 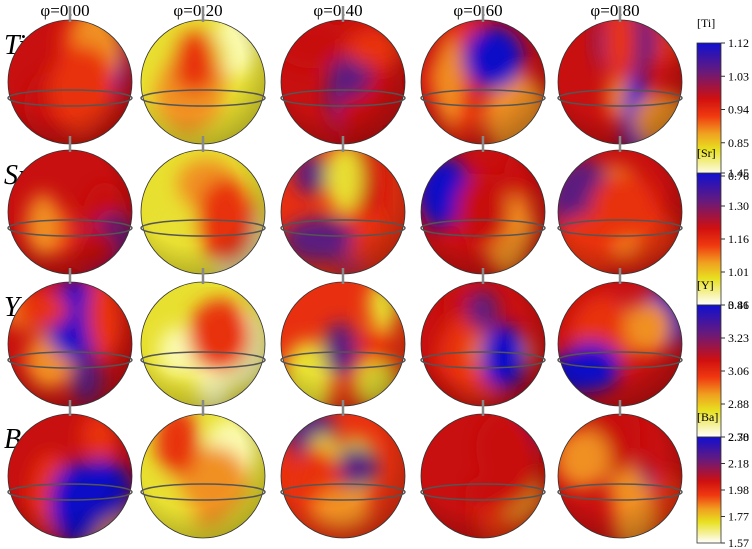 What do you see at coordinates (706, 153) in the screenshot?
I see `colorbar-title: [Sr]` at bounding box center [706, 153].